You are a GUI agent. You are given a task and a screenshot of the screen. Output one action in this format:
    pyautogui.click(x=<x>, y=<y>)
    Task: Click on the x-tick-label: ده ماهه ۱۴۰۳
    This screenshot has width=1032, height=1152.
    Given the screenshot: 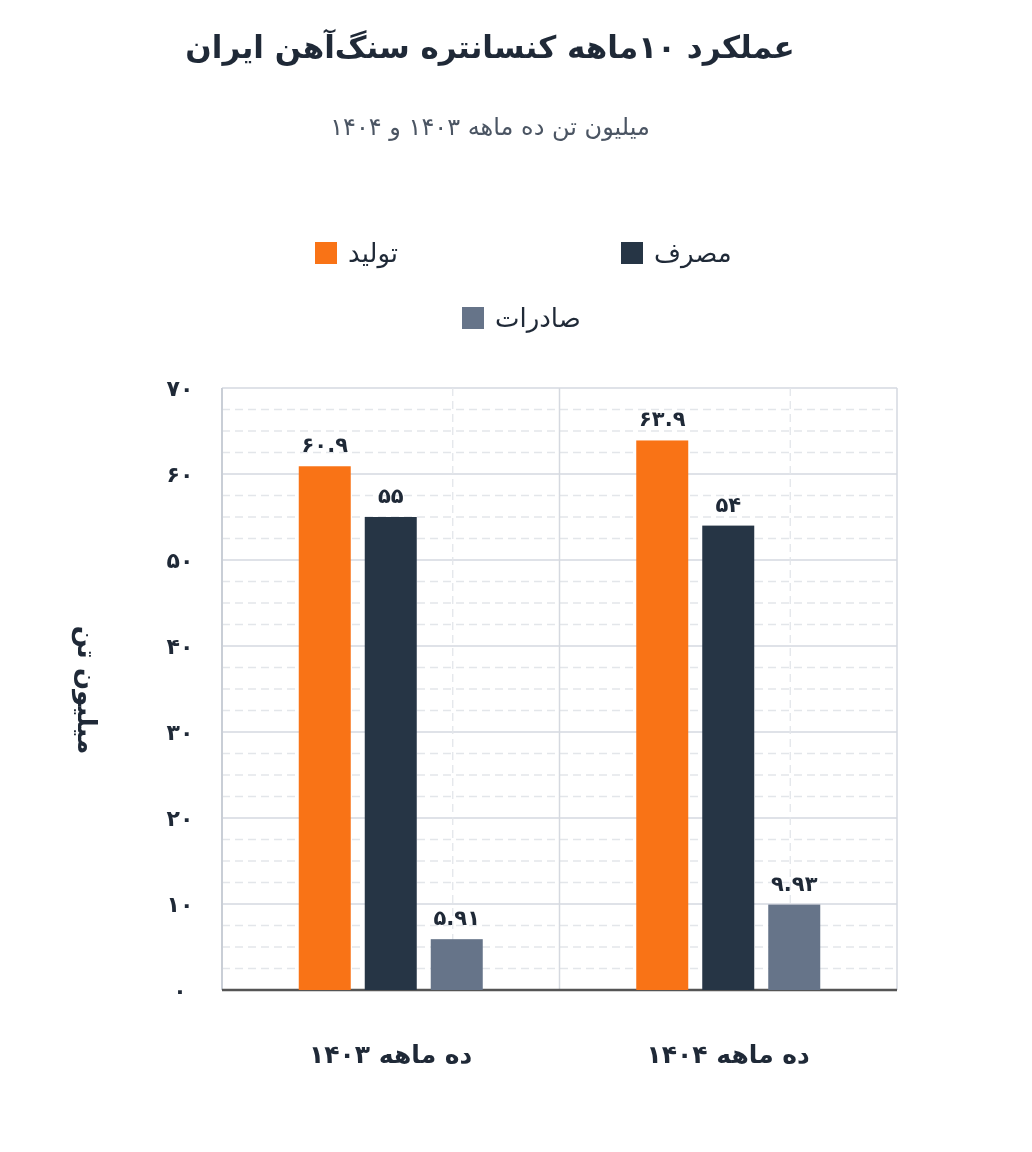 What is the action you would take?
    pyautogui.click(x=391, y=1054)
    